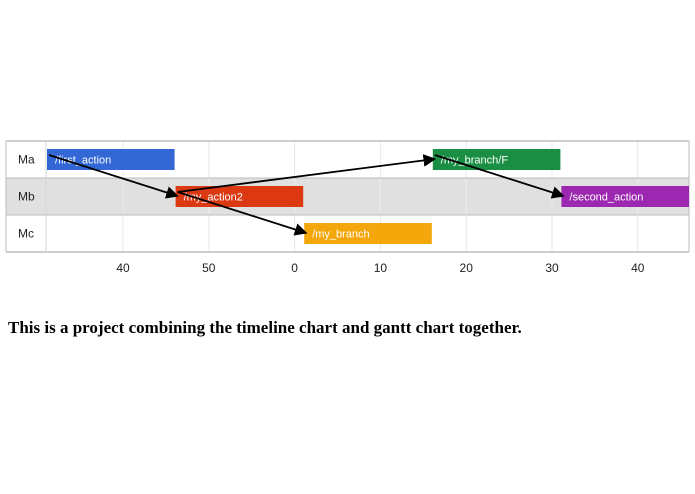 This screenshot has height=494, width=695. I want to click on x-tick-label: 0, so click(294, 268).